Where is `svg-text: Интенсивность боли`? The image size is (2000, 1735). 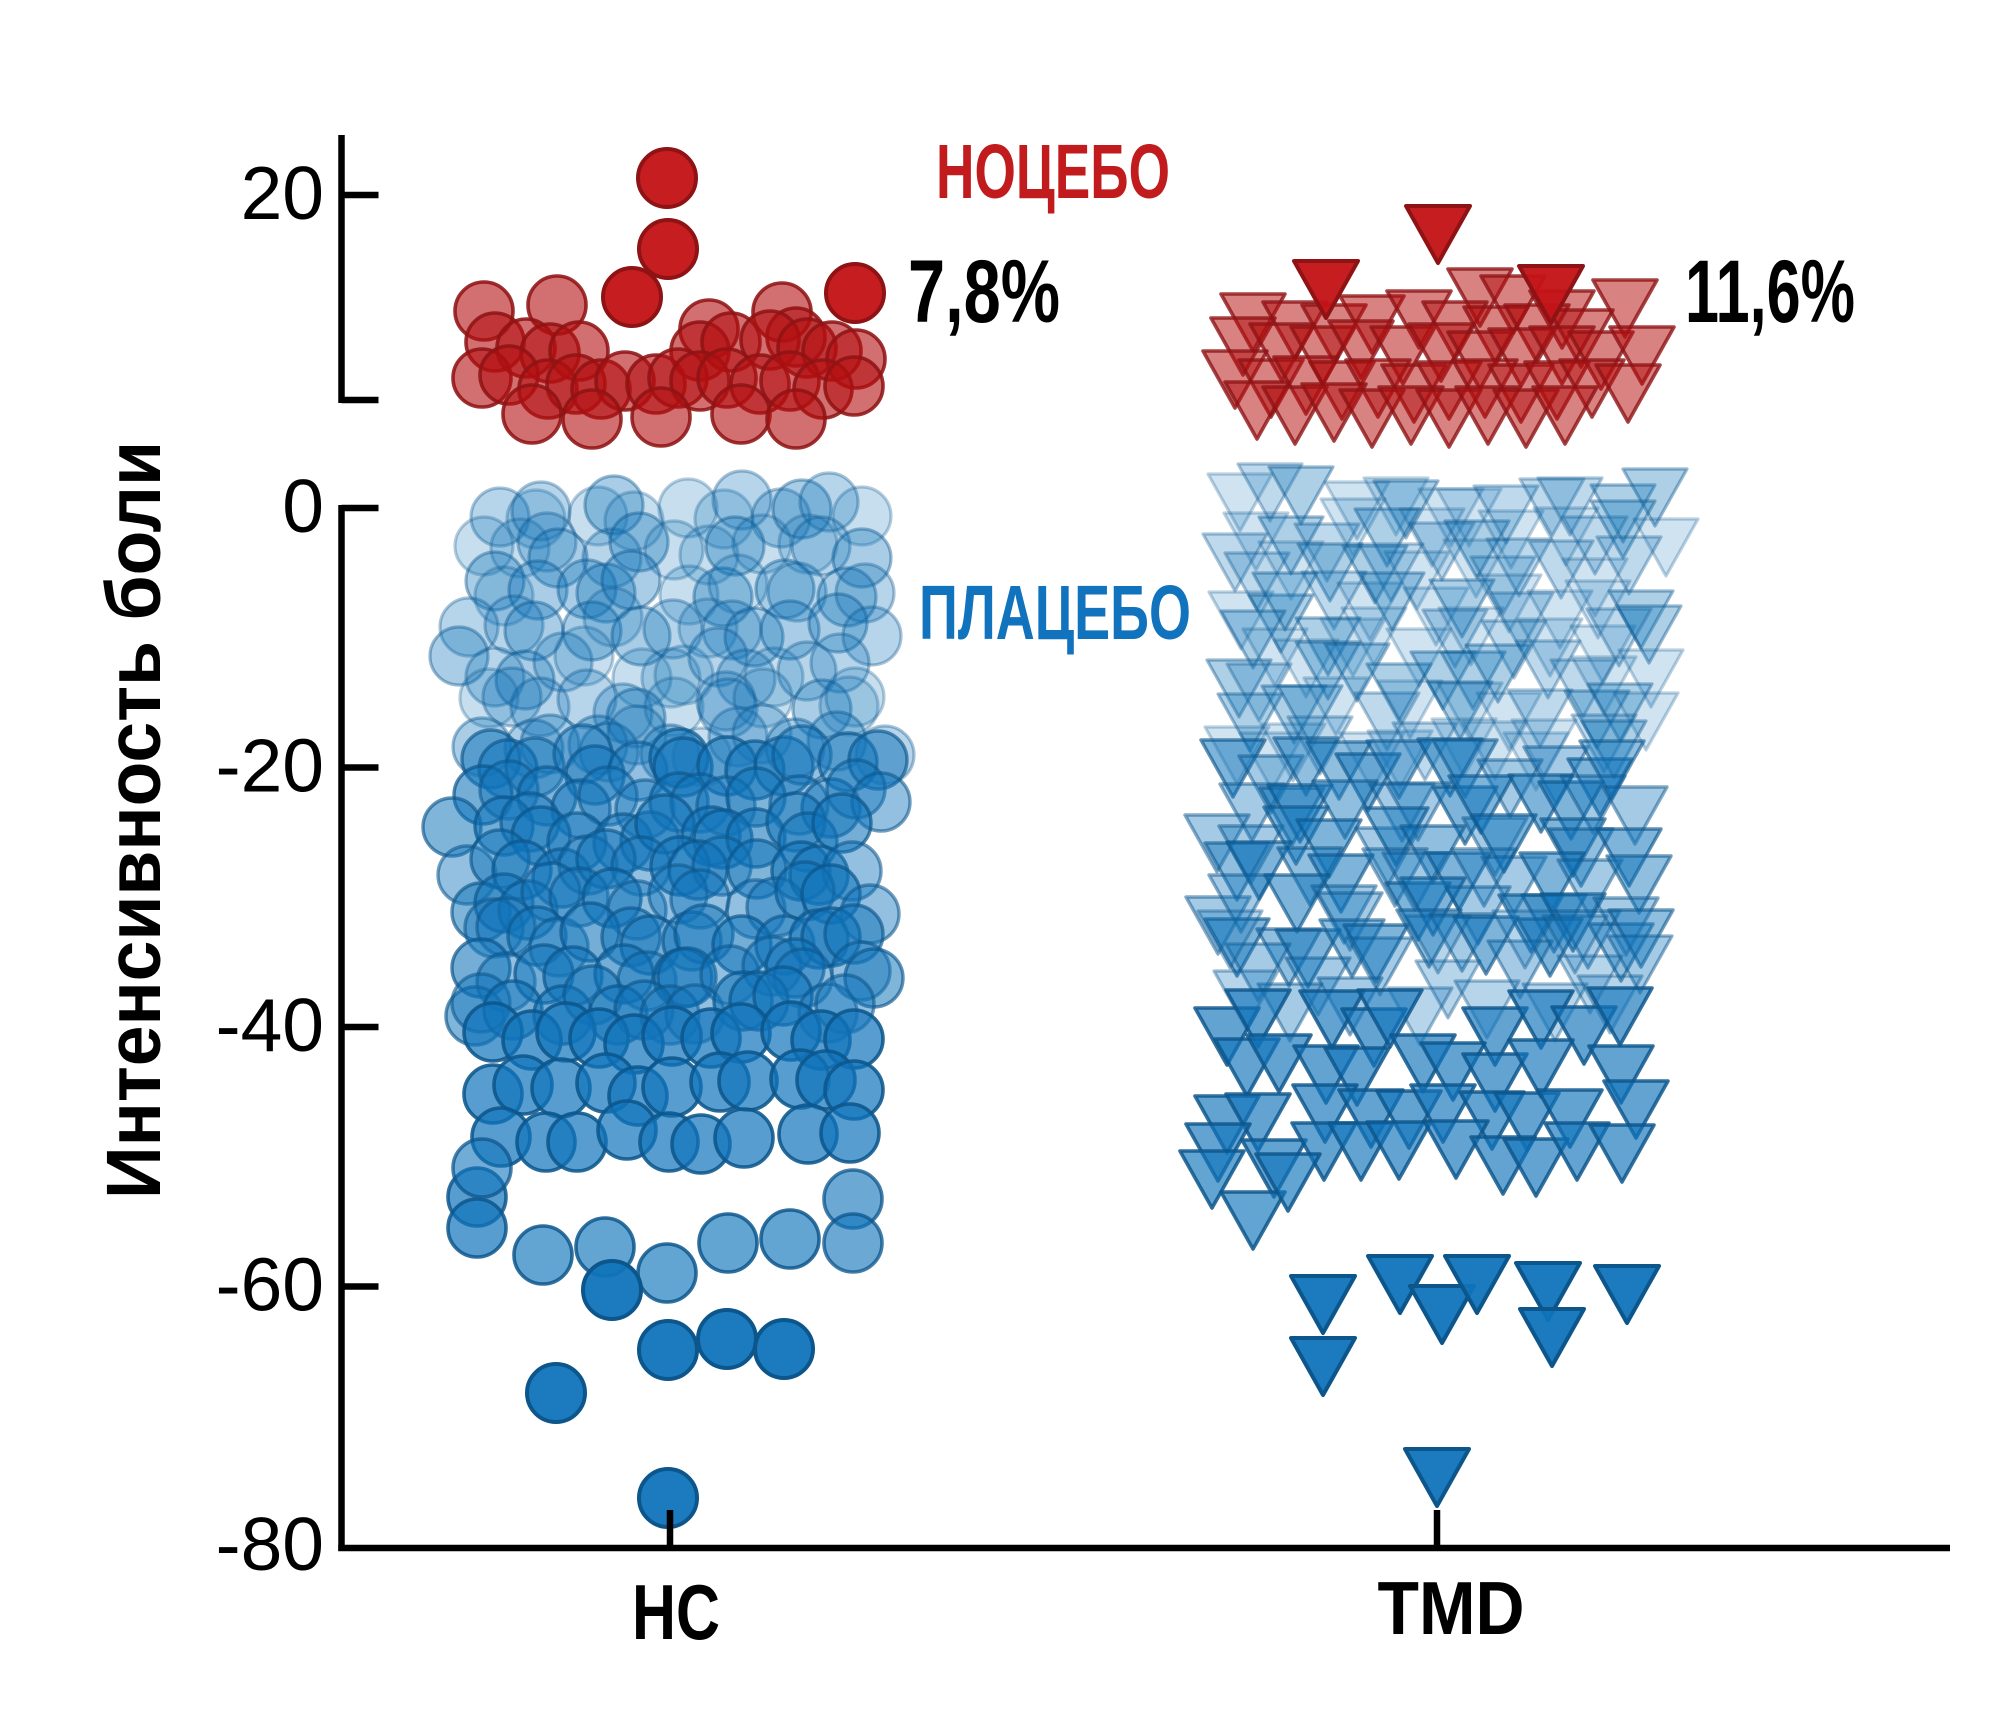
svg-text: Интенсивность боли is located at coordinates (134, 820).